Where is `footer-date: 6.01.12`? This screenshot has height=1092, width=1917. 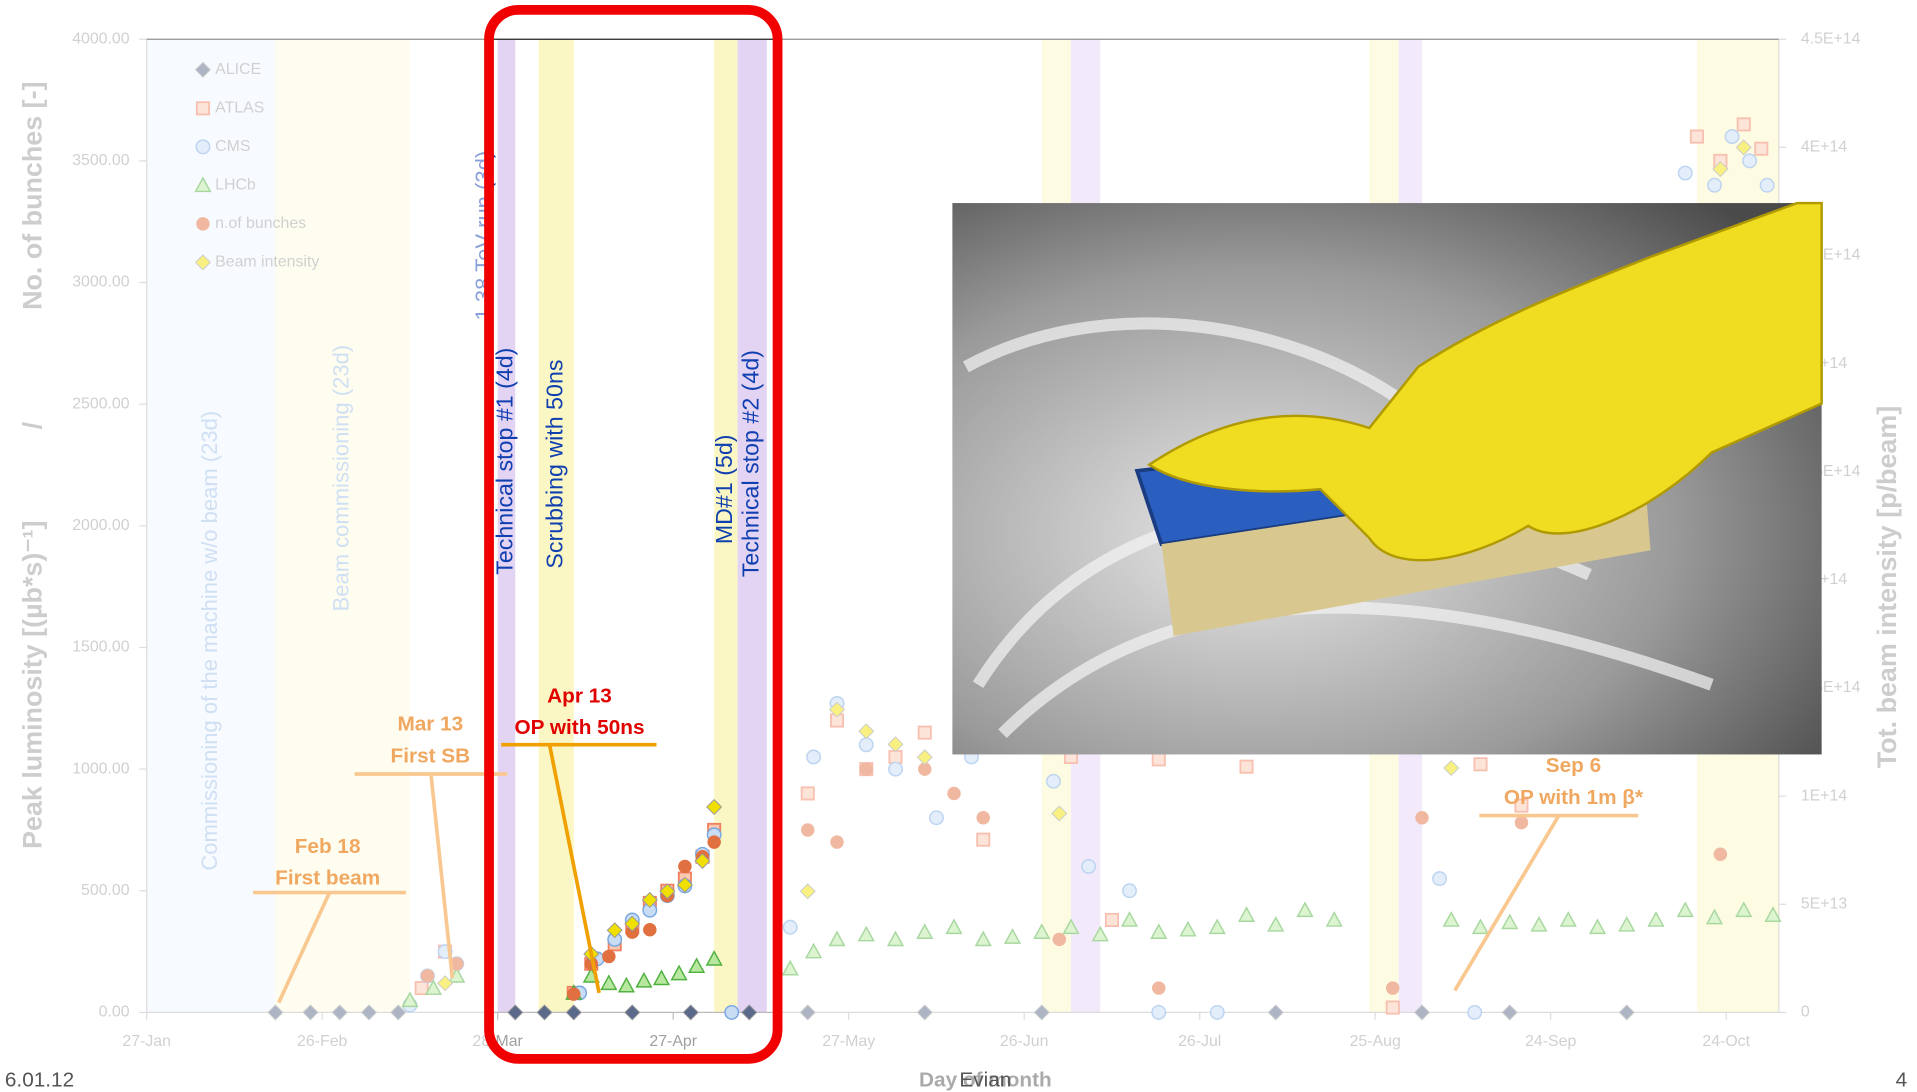 footer-date: 6.01.12 is located at coordinates (39, 1079).